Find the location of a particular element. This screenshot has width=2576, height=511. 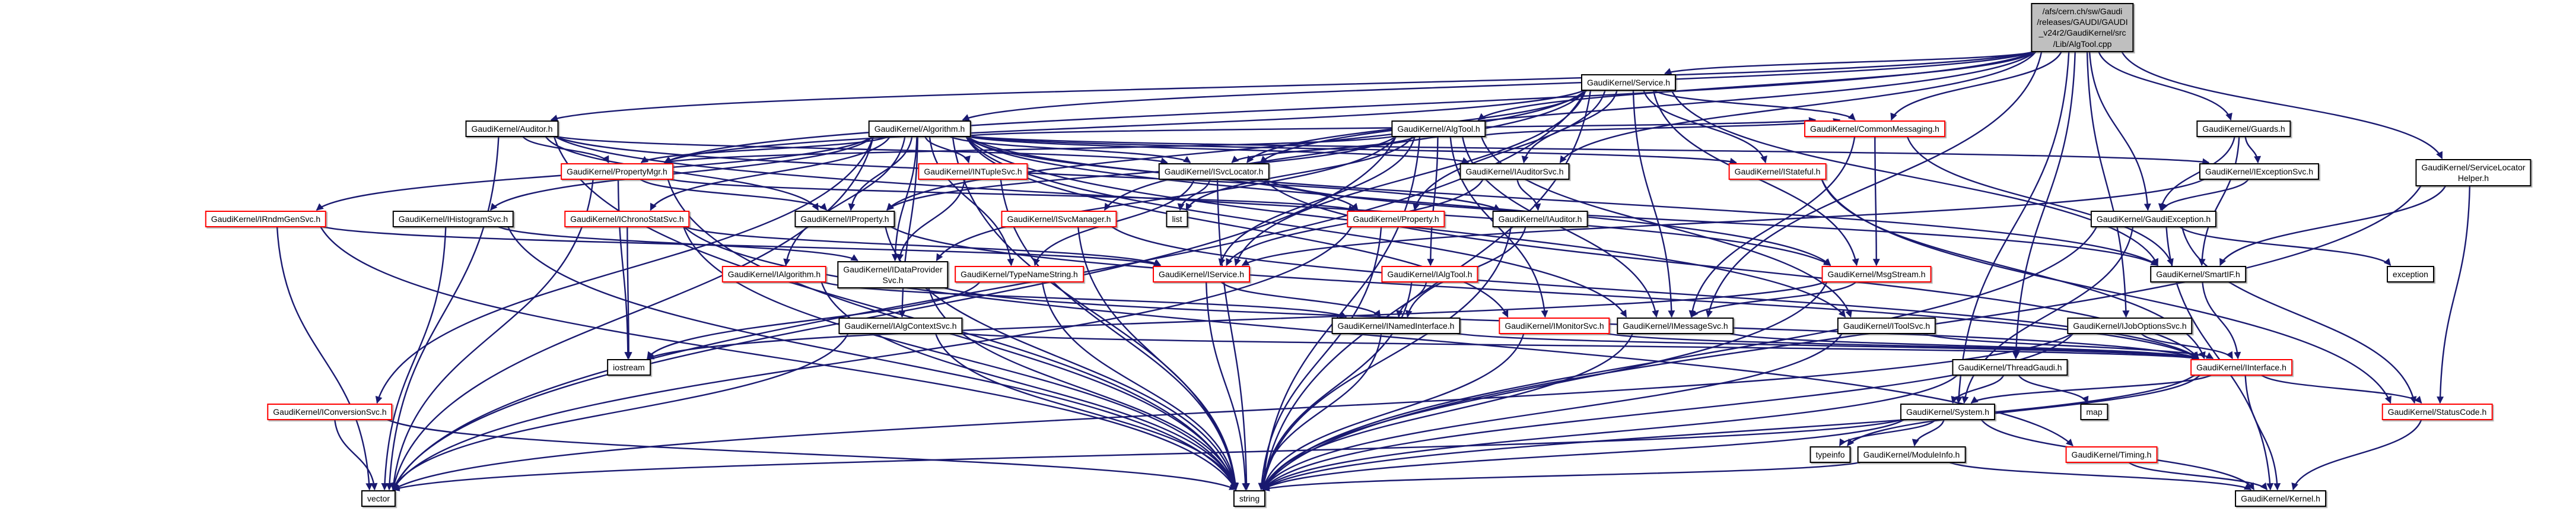

graph-node-typeinfo: typeinfo is located at coordinates (1830, 455).